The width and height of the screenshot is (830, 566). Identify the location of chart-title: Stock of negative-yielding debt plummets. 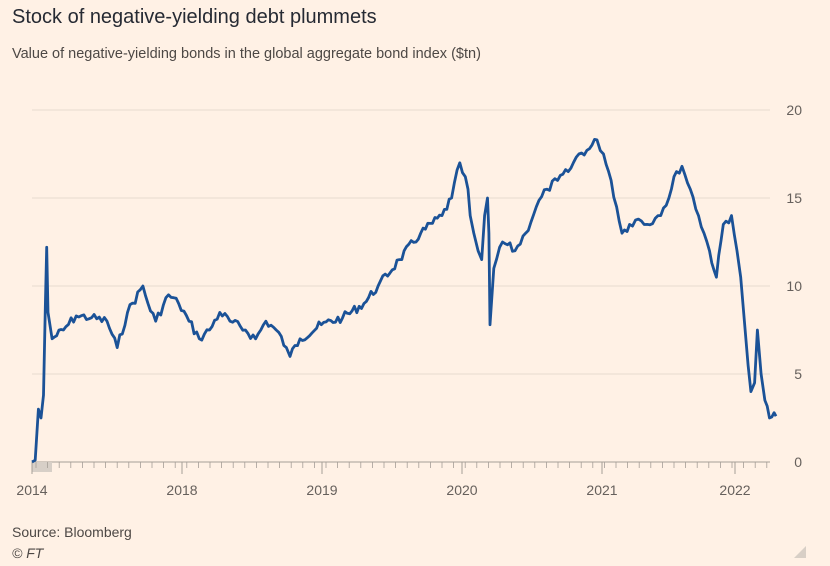
(194, 17).